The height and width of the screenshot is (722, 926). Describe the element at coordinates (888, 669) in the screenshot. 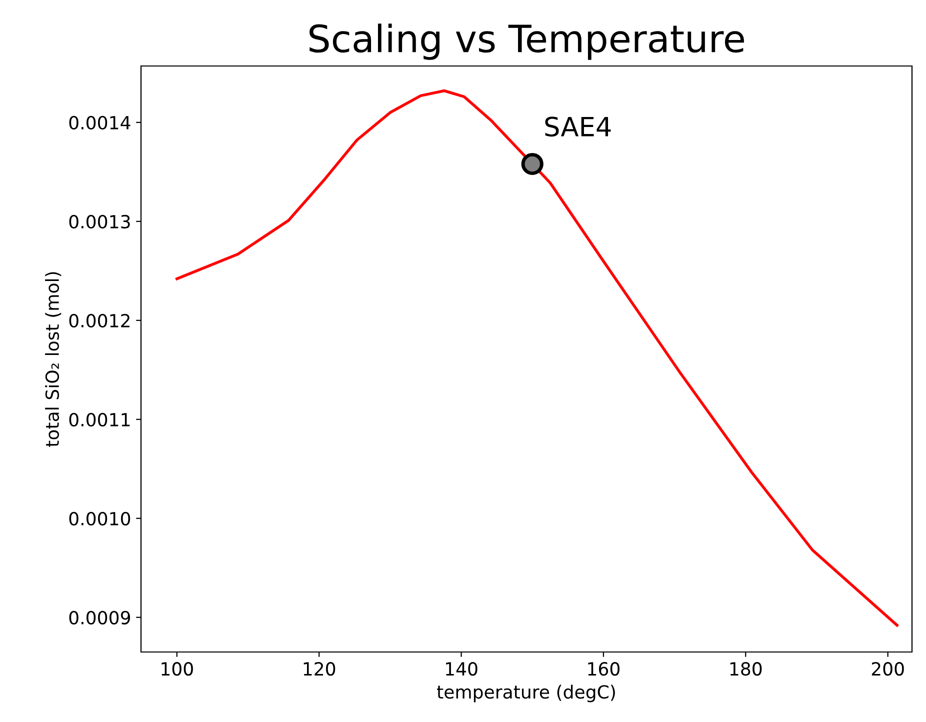

I see `x-tick-label: 200` at that location.